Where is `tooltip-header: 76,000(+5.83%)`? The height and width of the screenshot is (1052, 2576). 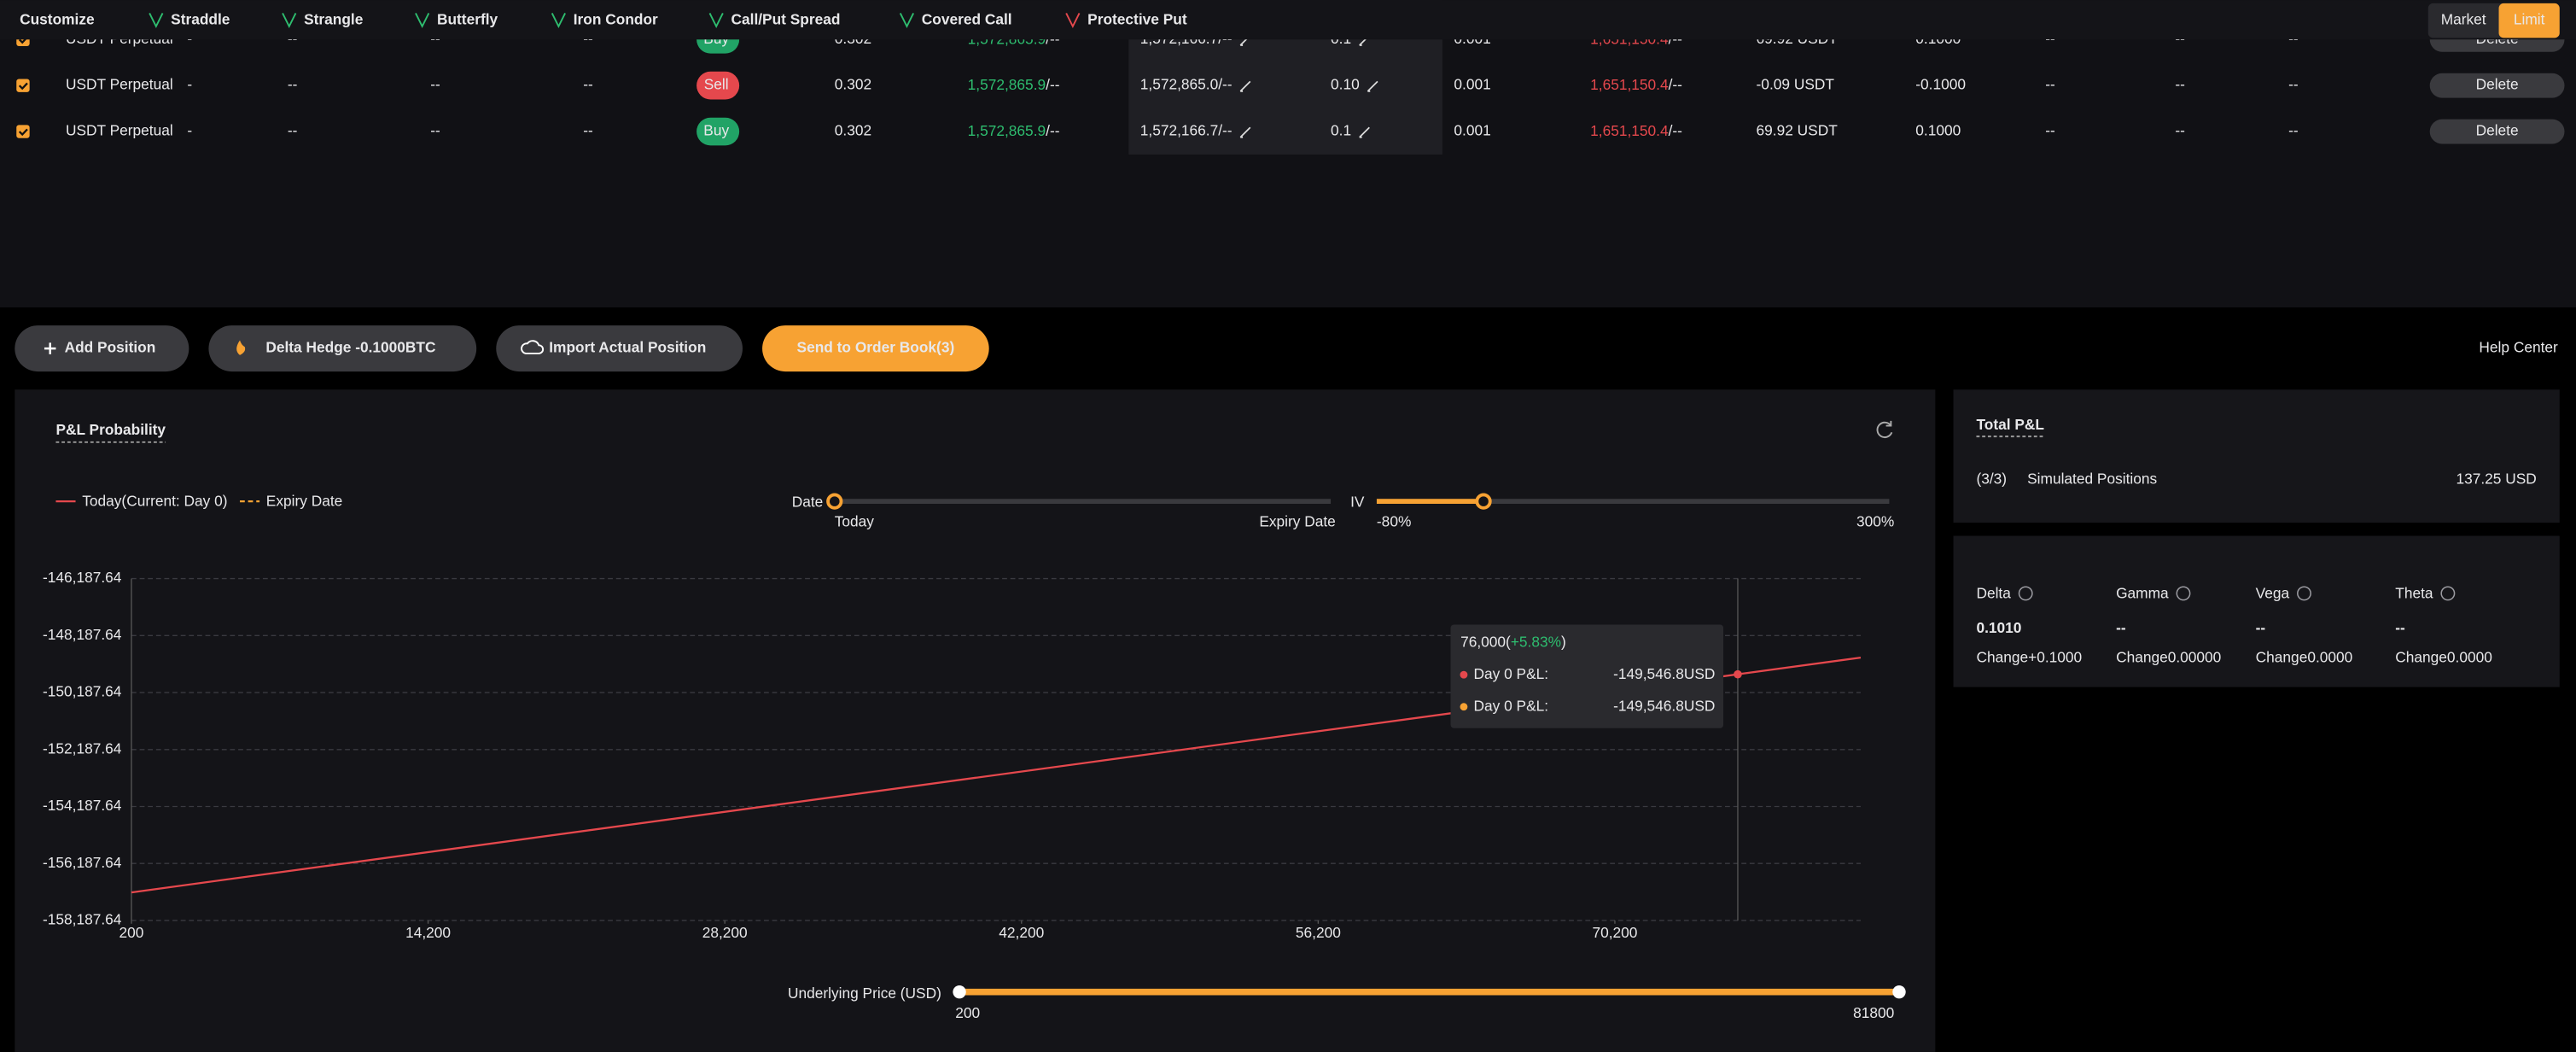
tooltip-header: 76,000(+5.83%) is located at coordinates (1513, 642).